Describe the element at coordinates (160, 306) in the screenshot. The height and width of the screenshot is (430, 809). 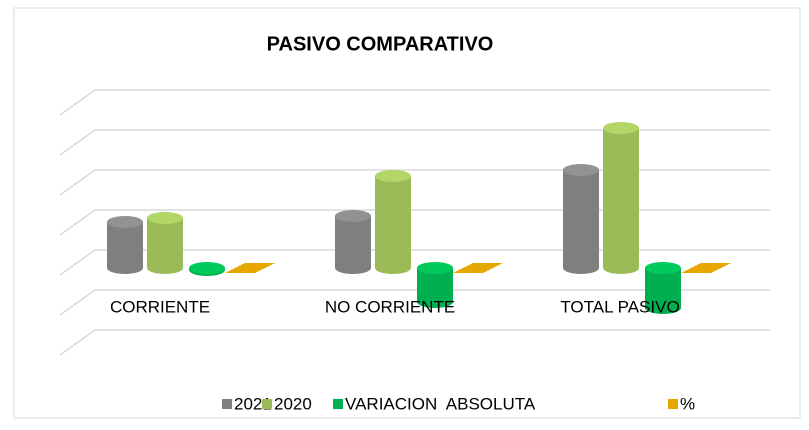
I see `x-tick-label: CORRIENTE` at that location.